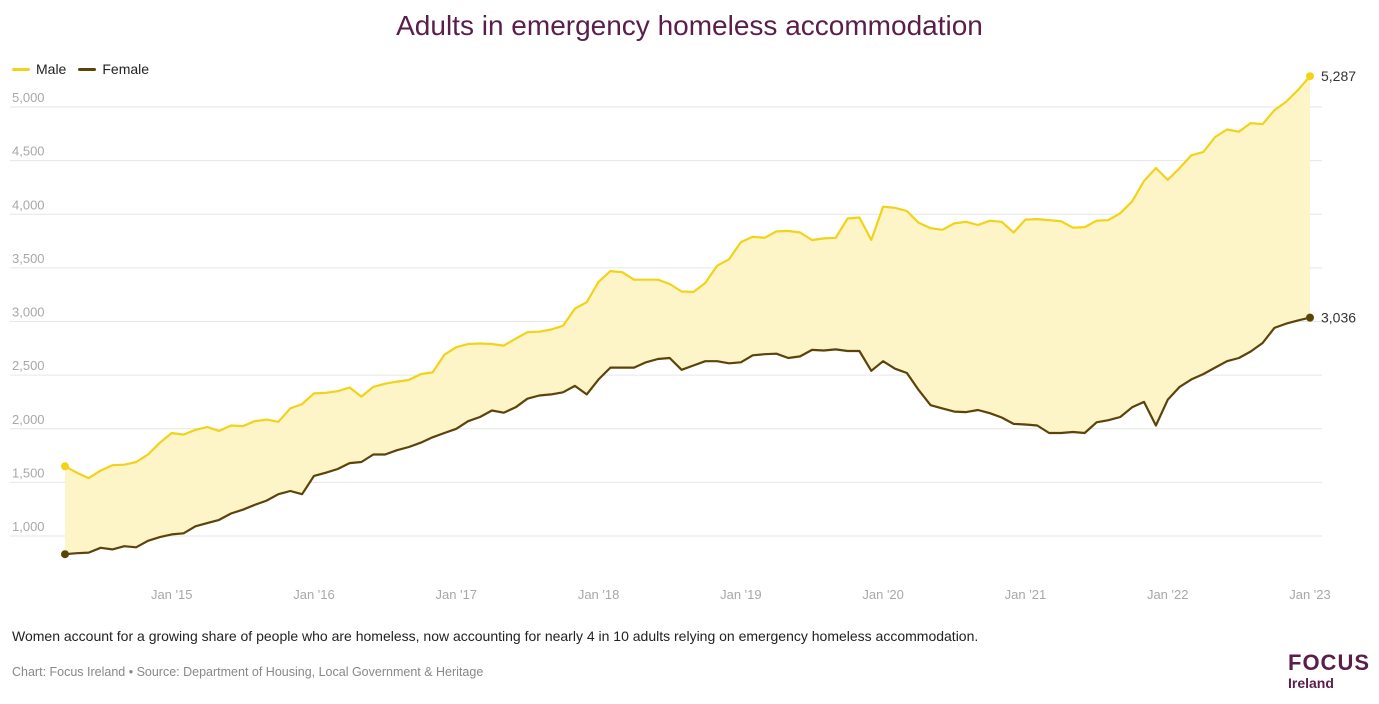  I want to click on legend-item-male: Male, so click(39, 69).